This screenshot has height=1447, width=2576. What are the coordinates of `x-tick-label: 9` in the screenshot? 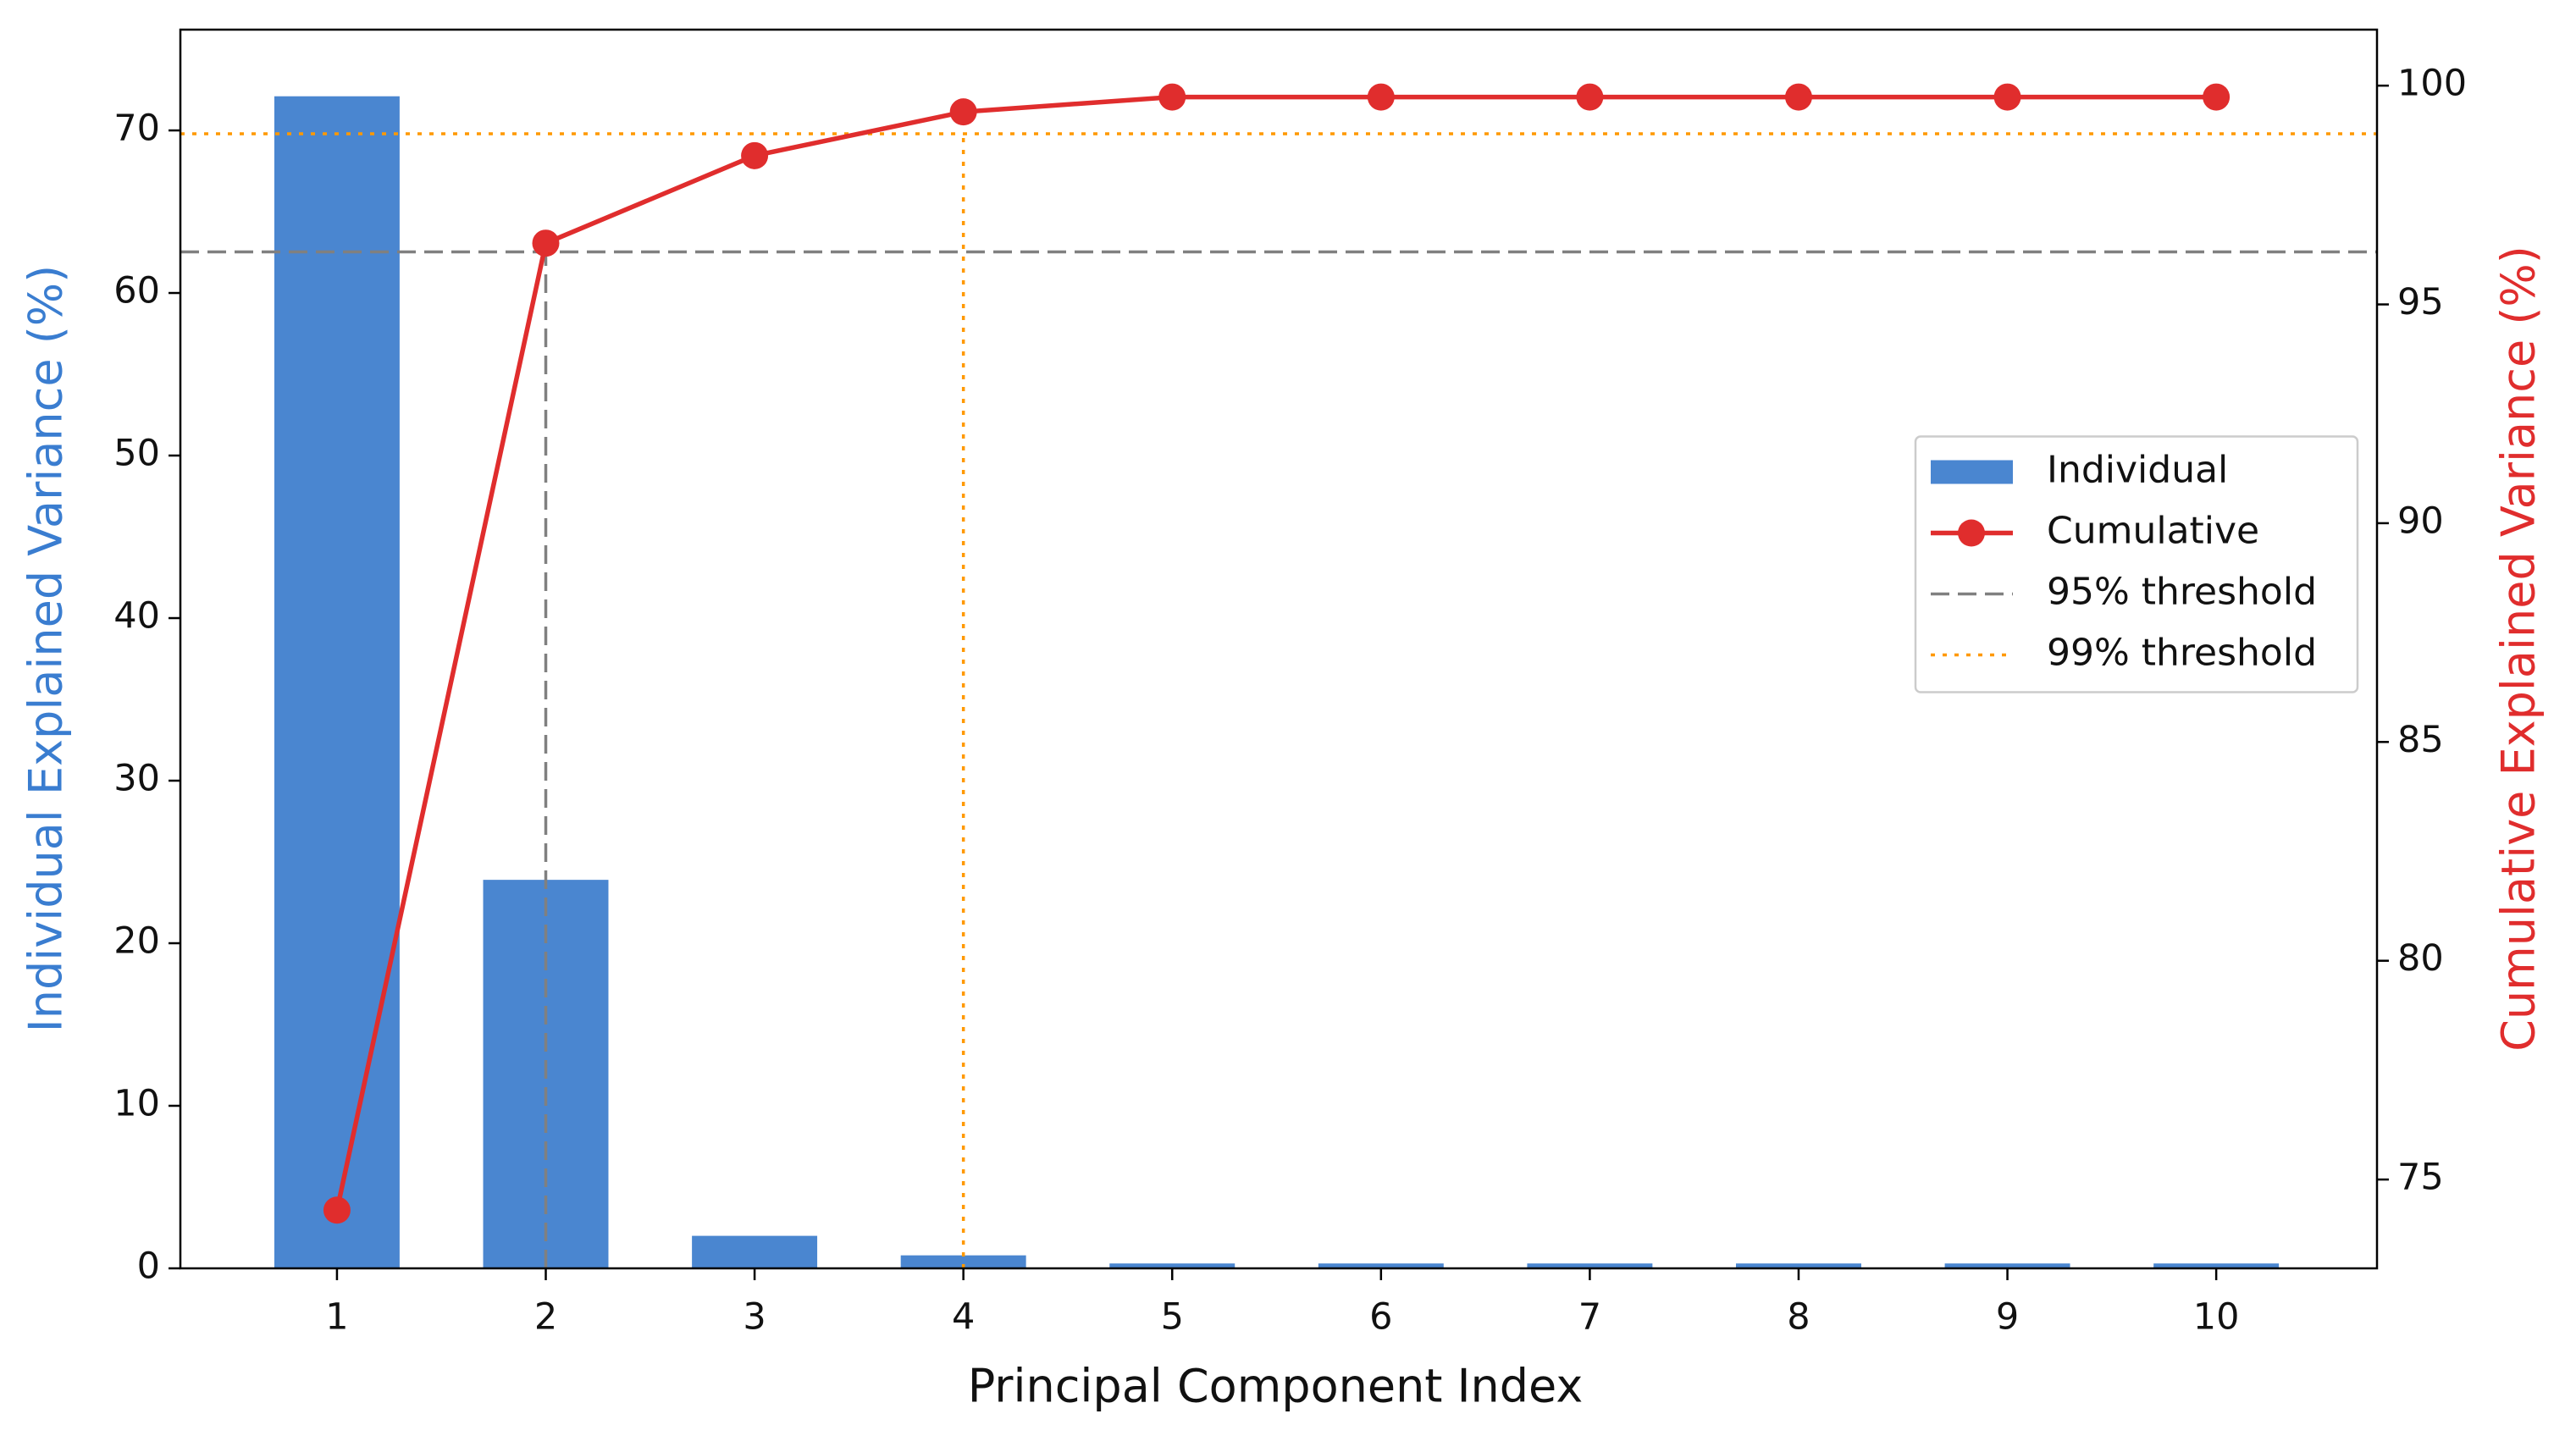 It's located at (2007, 1318).